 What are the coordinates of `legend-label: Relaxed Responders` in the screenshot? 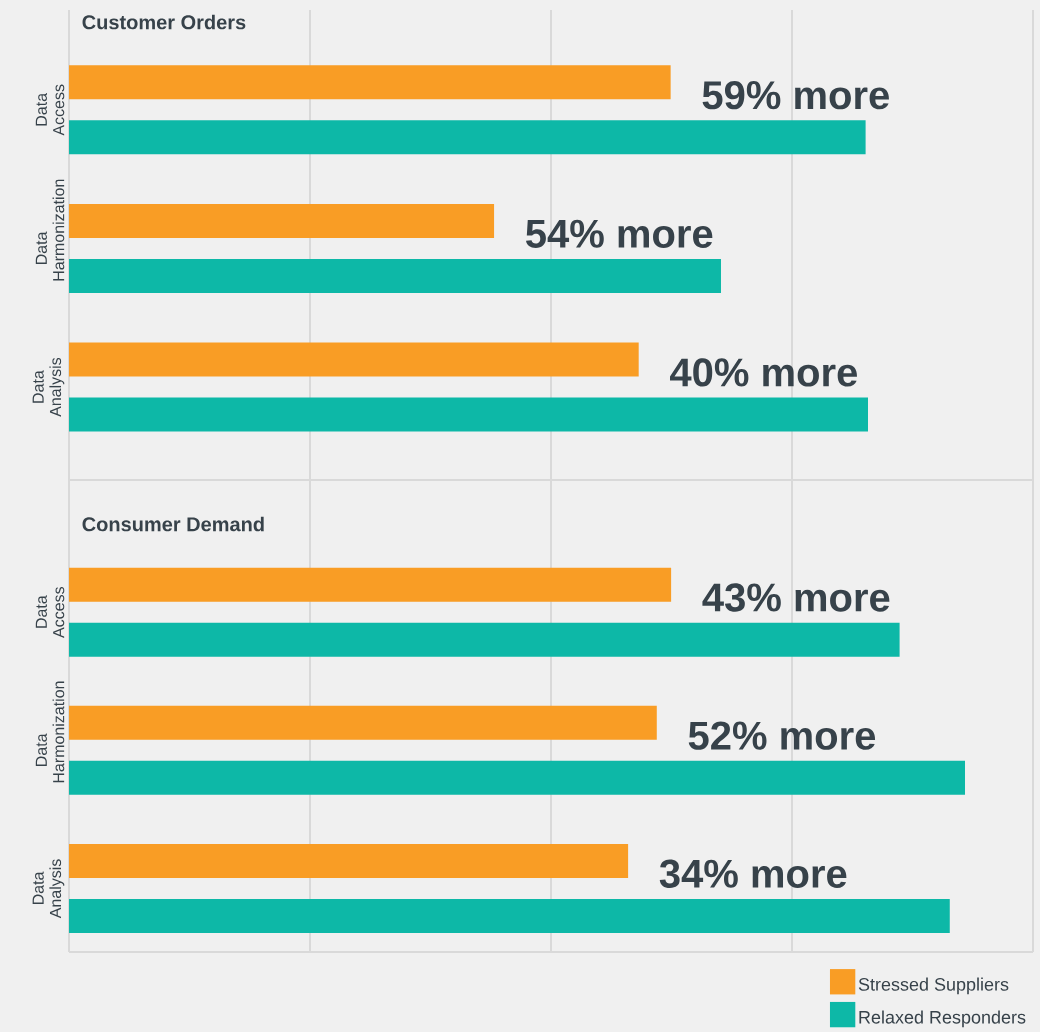 It's located at (942, 1019).